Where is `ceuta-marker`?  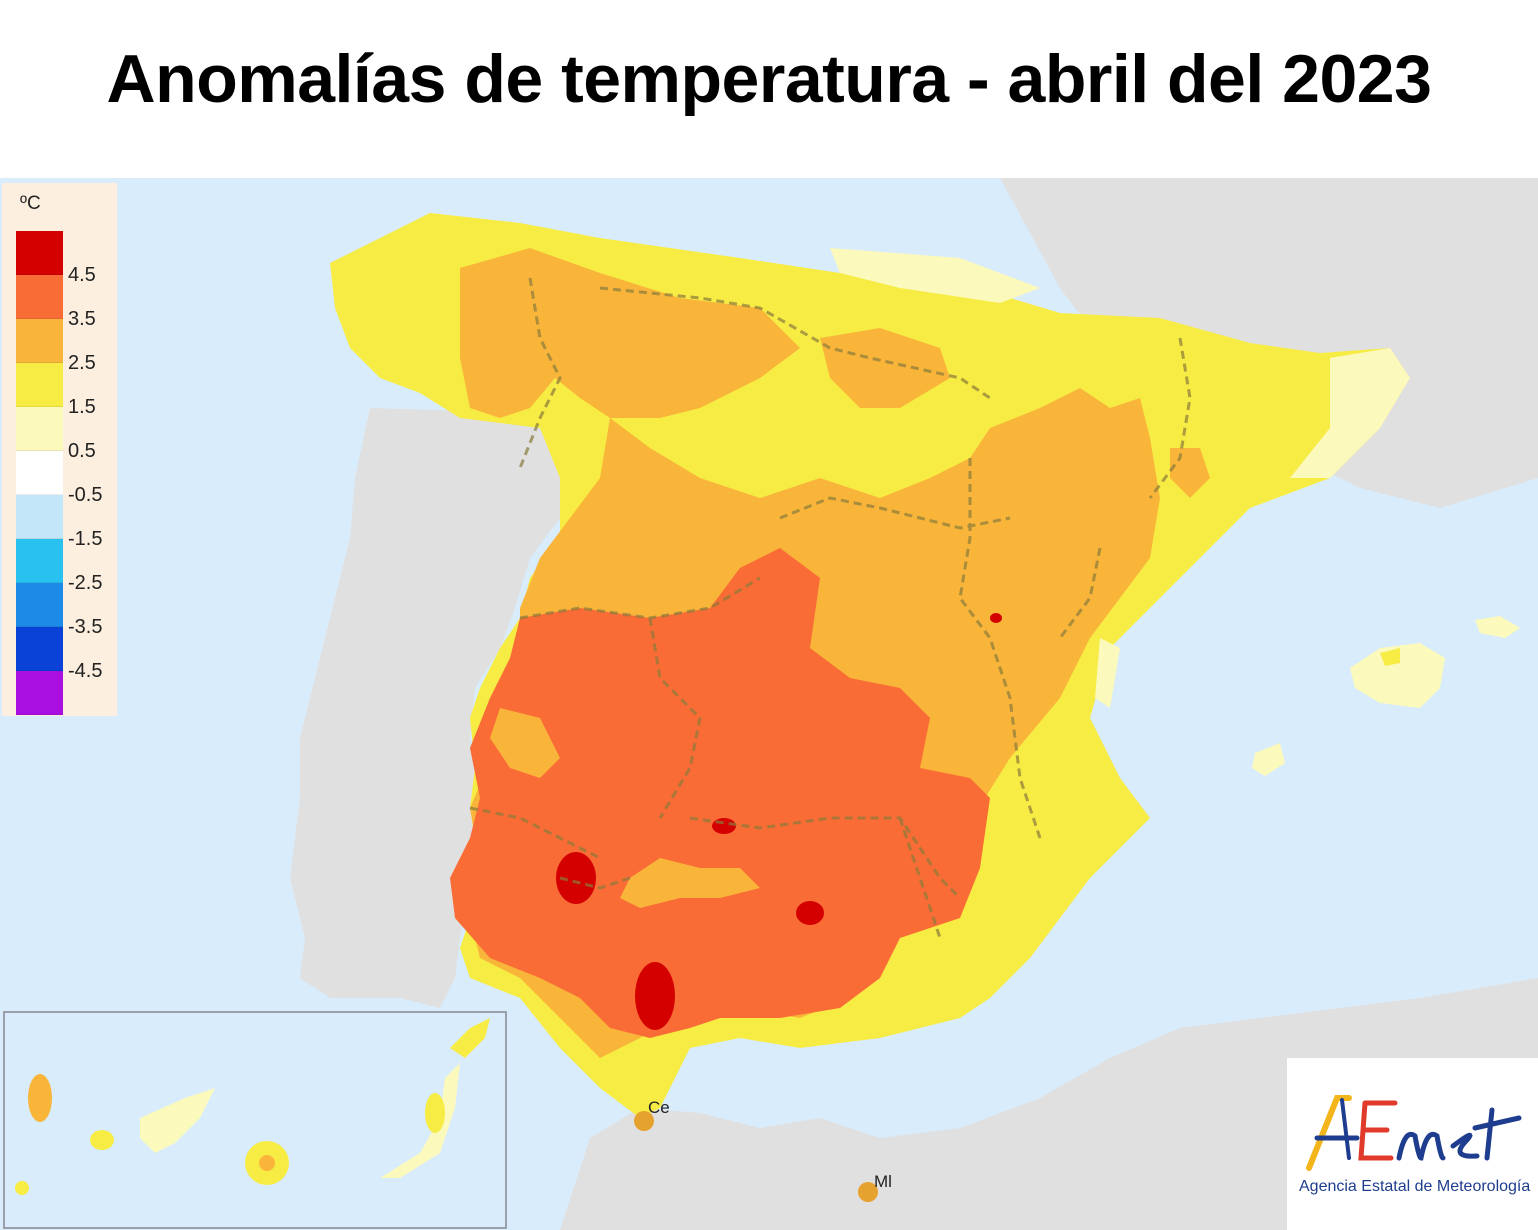 ceuta-marker is located at coordinates (644, 1121).